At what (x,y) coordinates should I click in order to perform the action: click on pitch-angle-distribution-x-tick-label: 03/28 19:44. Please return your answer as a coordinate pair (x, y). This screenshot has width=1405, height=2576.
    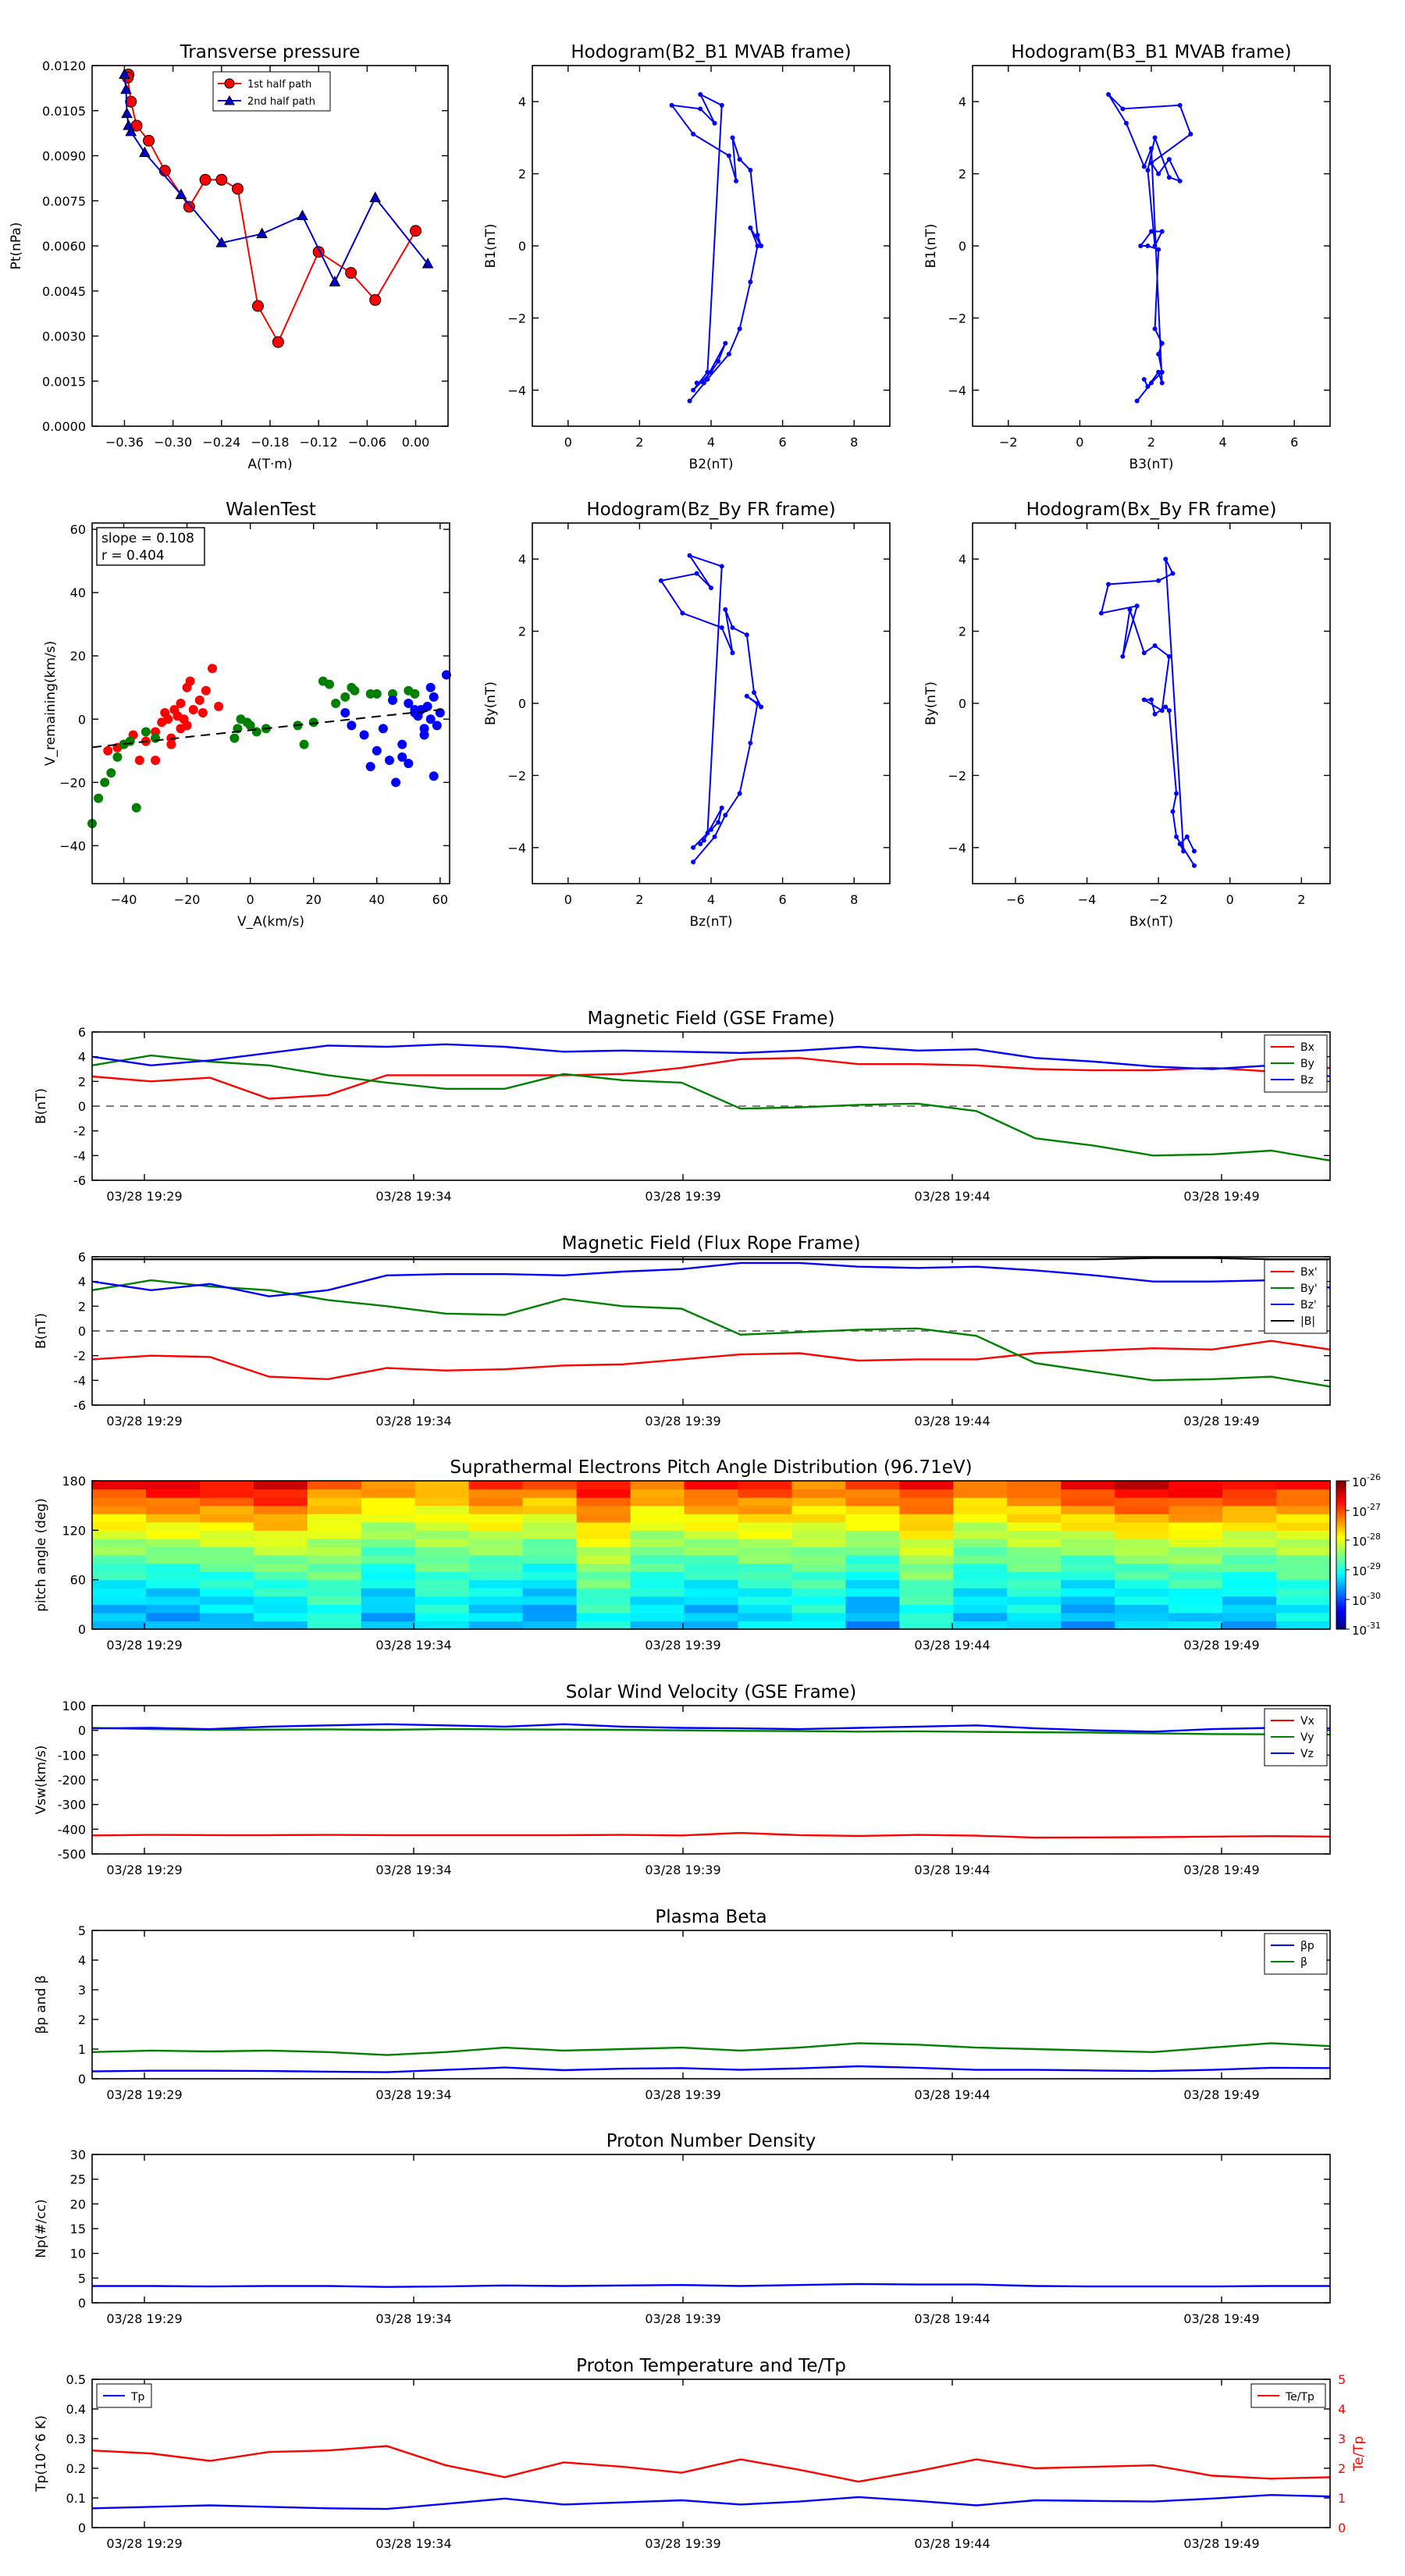
    Looking at the image, I should click on (952, 1645).